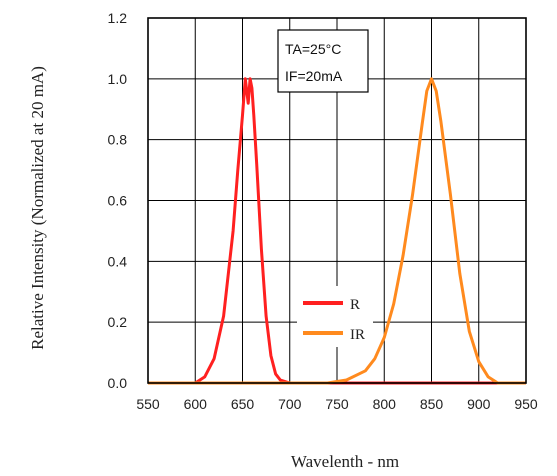 The height and width of the screenshot is (476, 557). What do you see at coordinates (526, 404) in the screenshot?
I see `x-tick-label: 950` at bounding box center [526, 404].